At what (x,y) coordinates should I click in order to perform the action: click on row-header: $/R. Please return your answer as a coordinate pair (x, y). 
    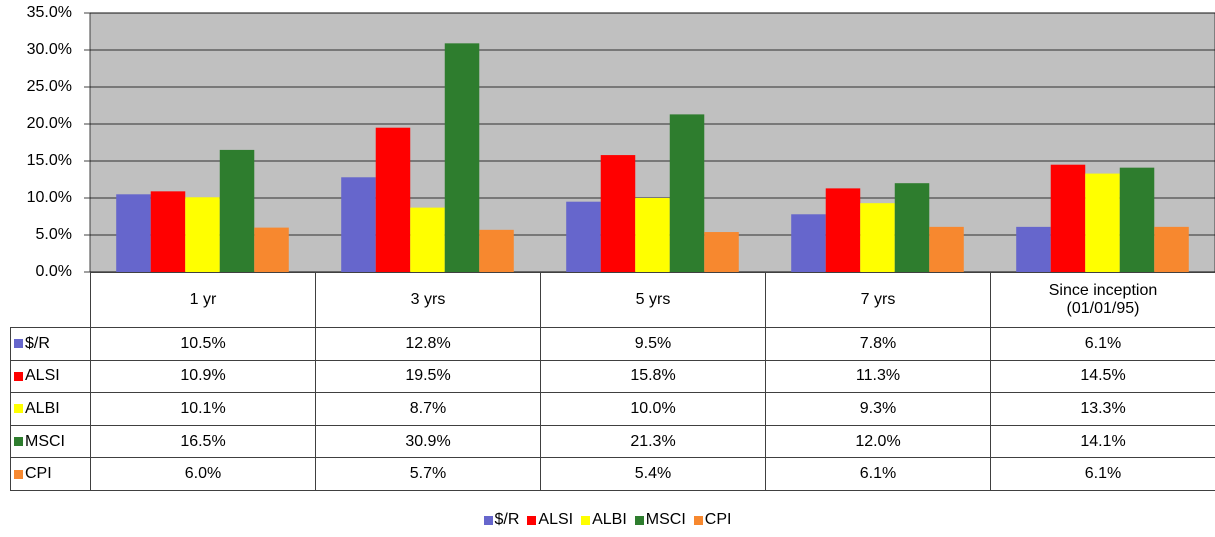
    Looking at the image, I should click on (50, 344).